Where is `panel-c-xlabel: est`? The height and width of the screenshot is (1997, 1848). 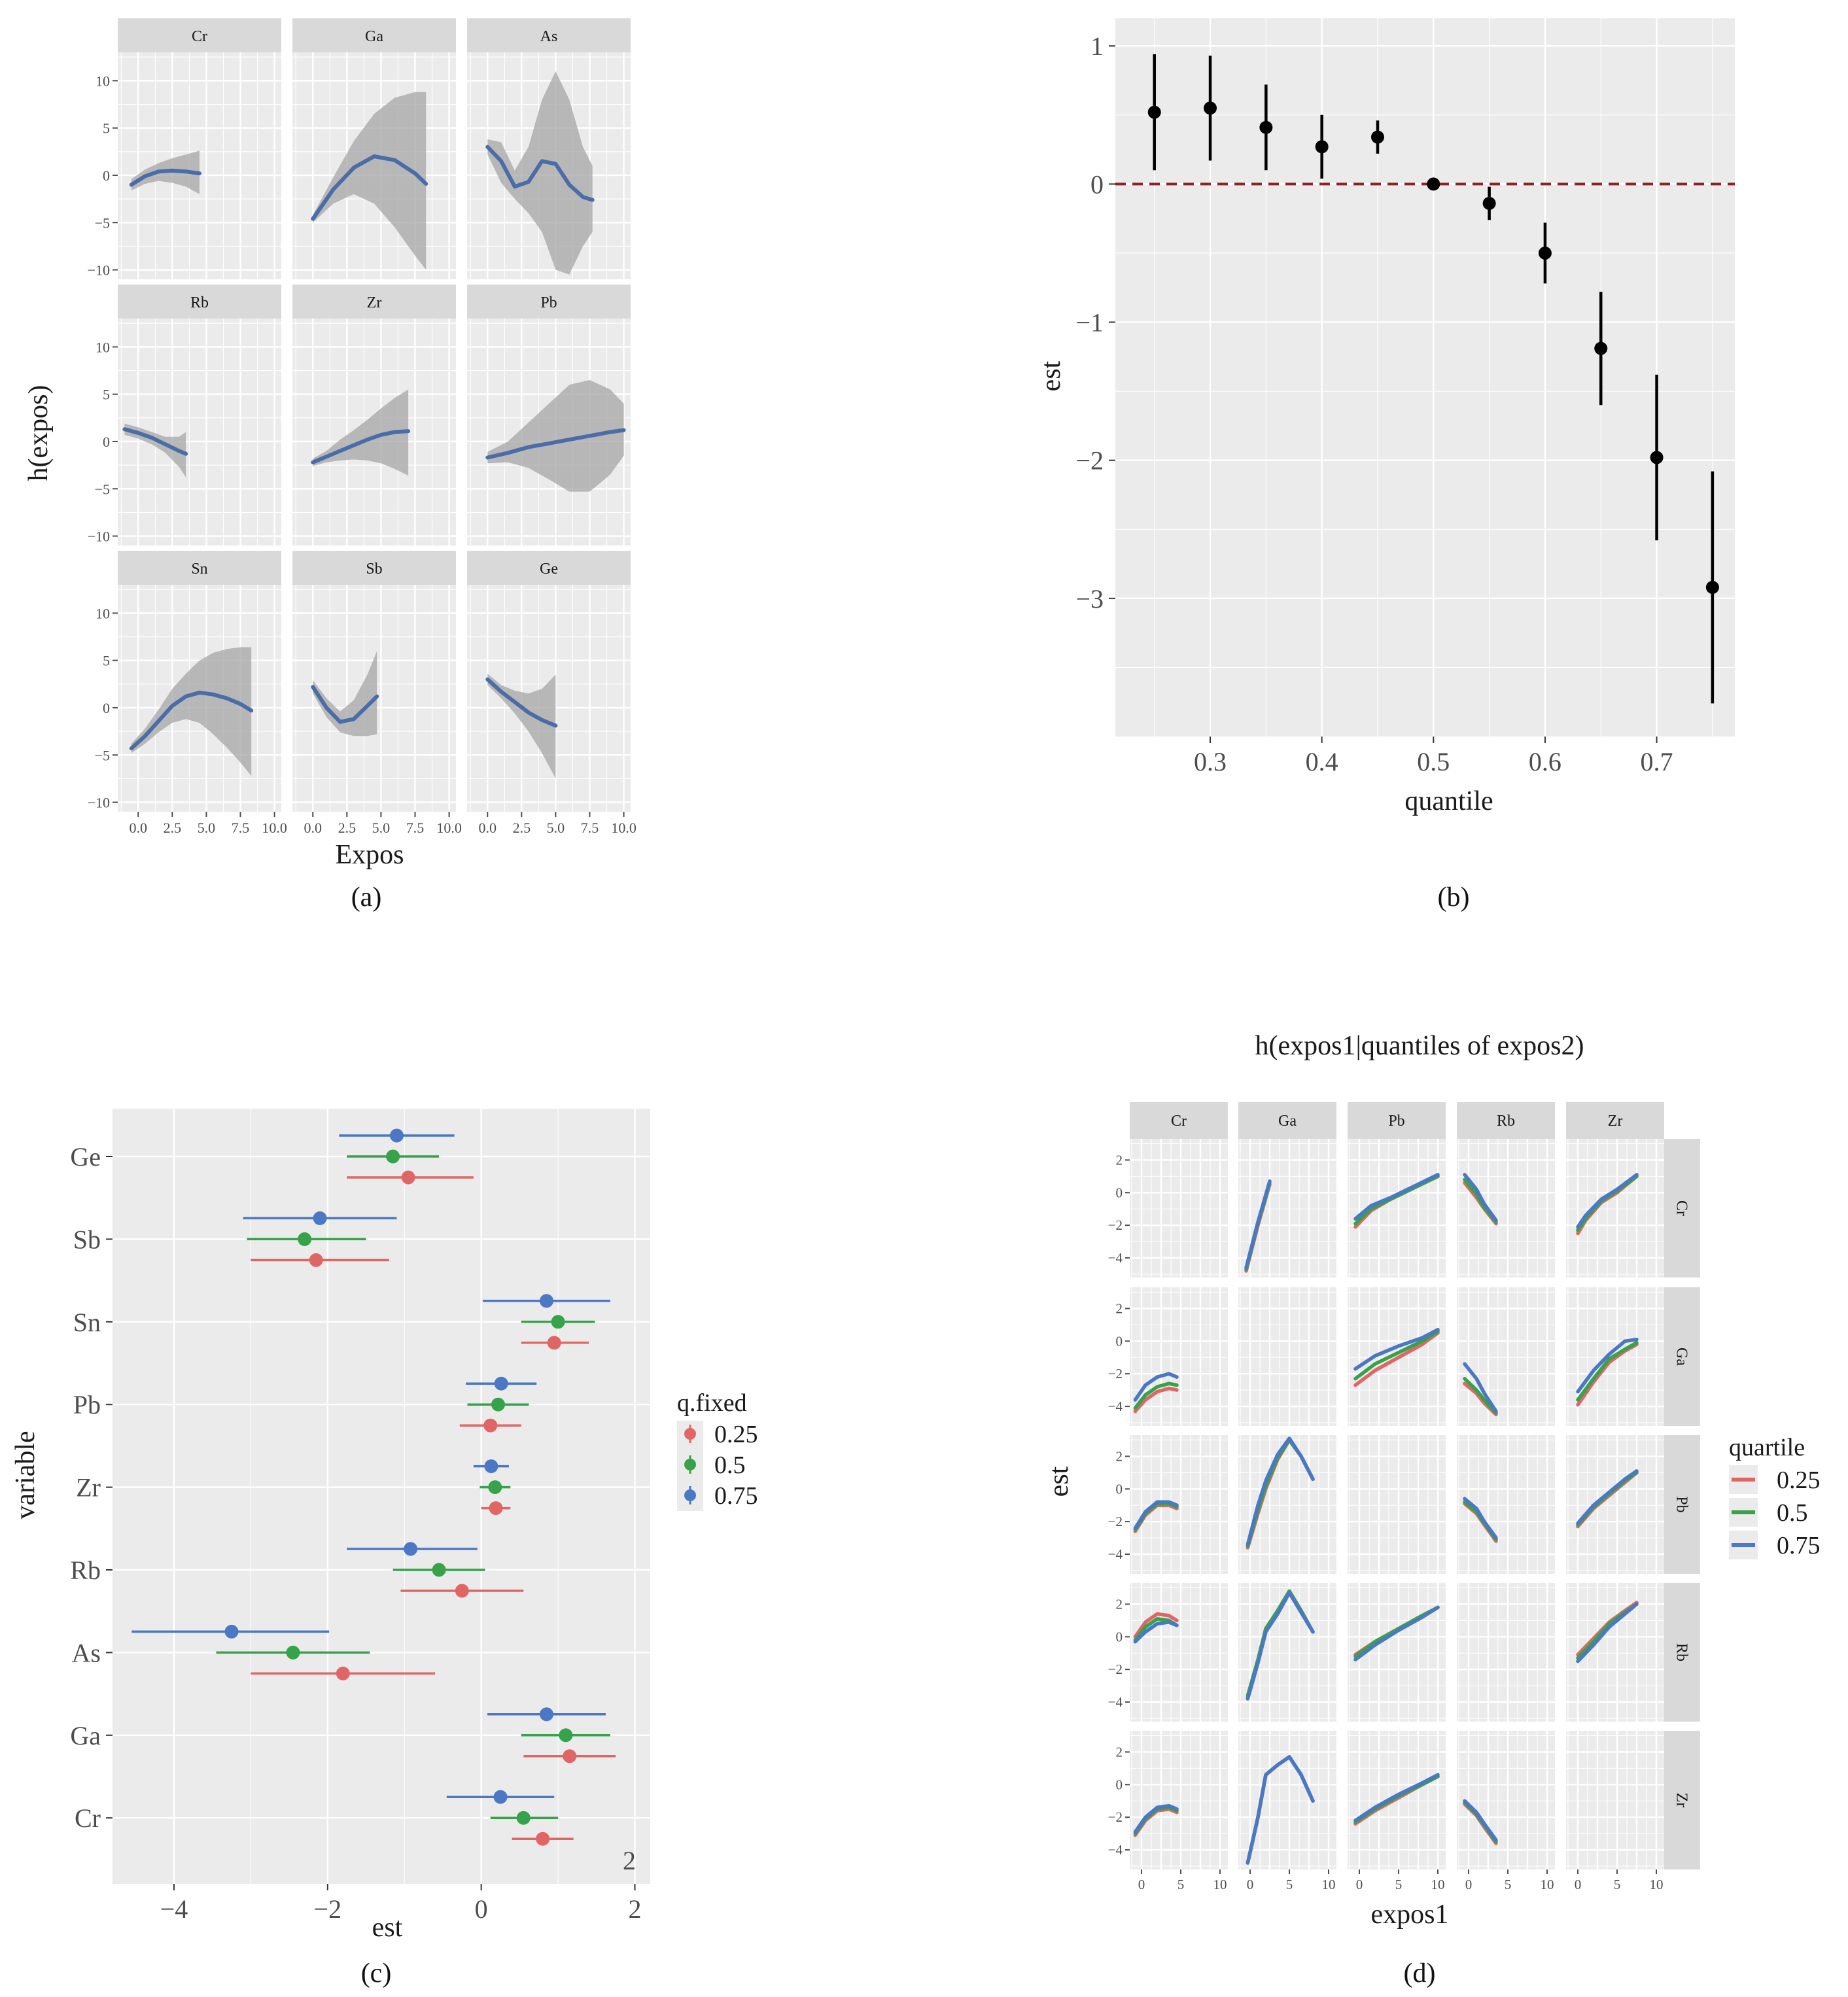 panel-c-xlabel: est is located at coordinates (388, 1928).